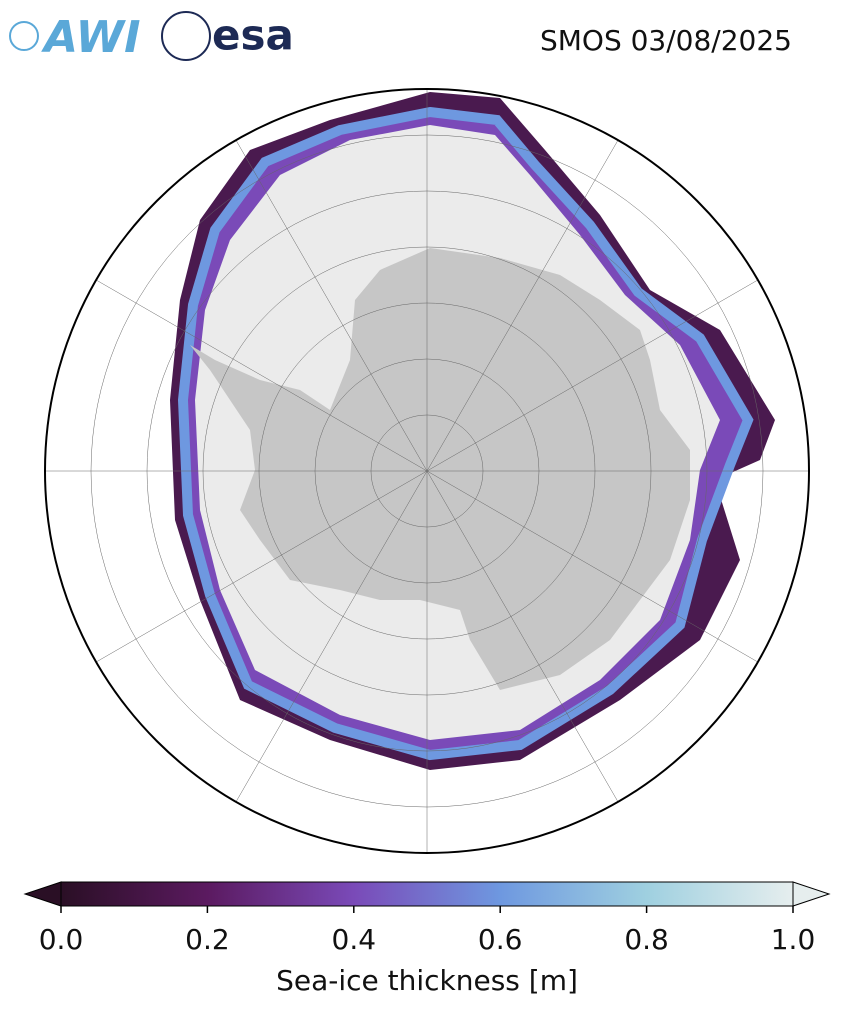  What do you see at coordinates (42, 894) in the screenshot?
I see `colorbar-extend-low` at bounding box center [42, 894].